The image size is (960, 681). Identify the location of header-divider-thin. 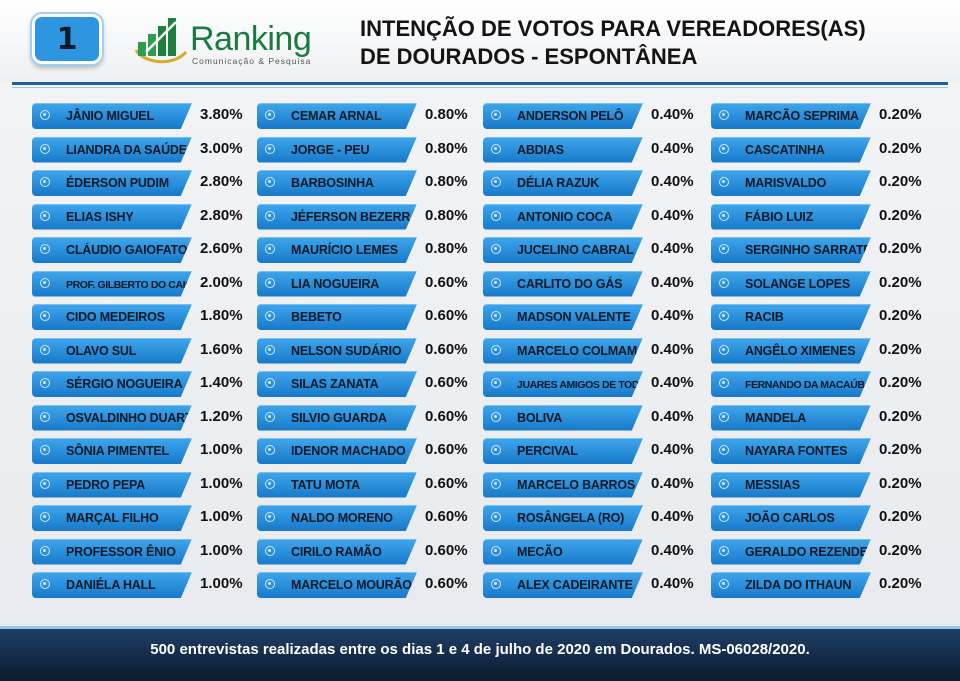
(480, 87).